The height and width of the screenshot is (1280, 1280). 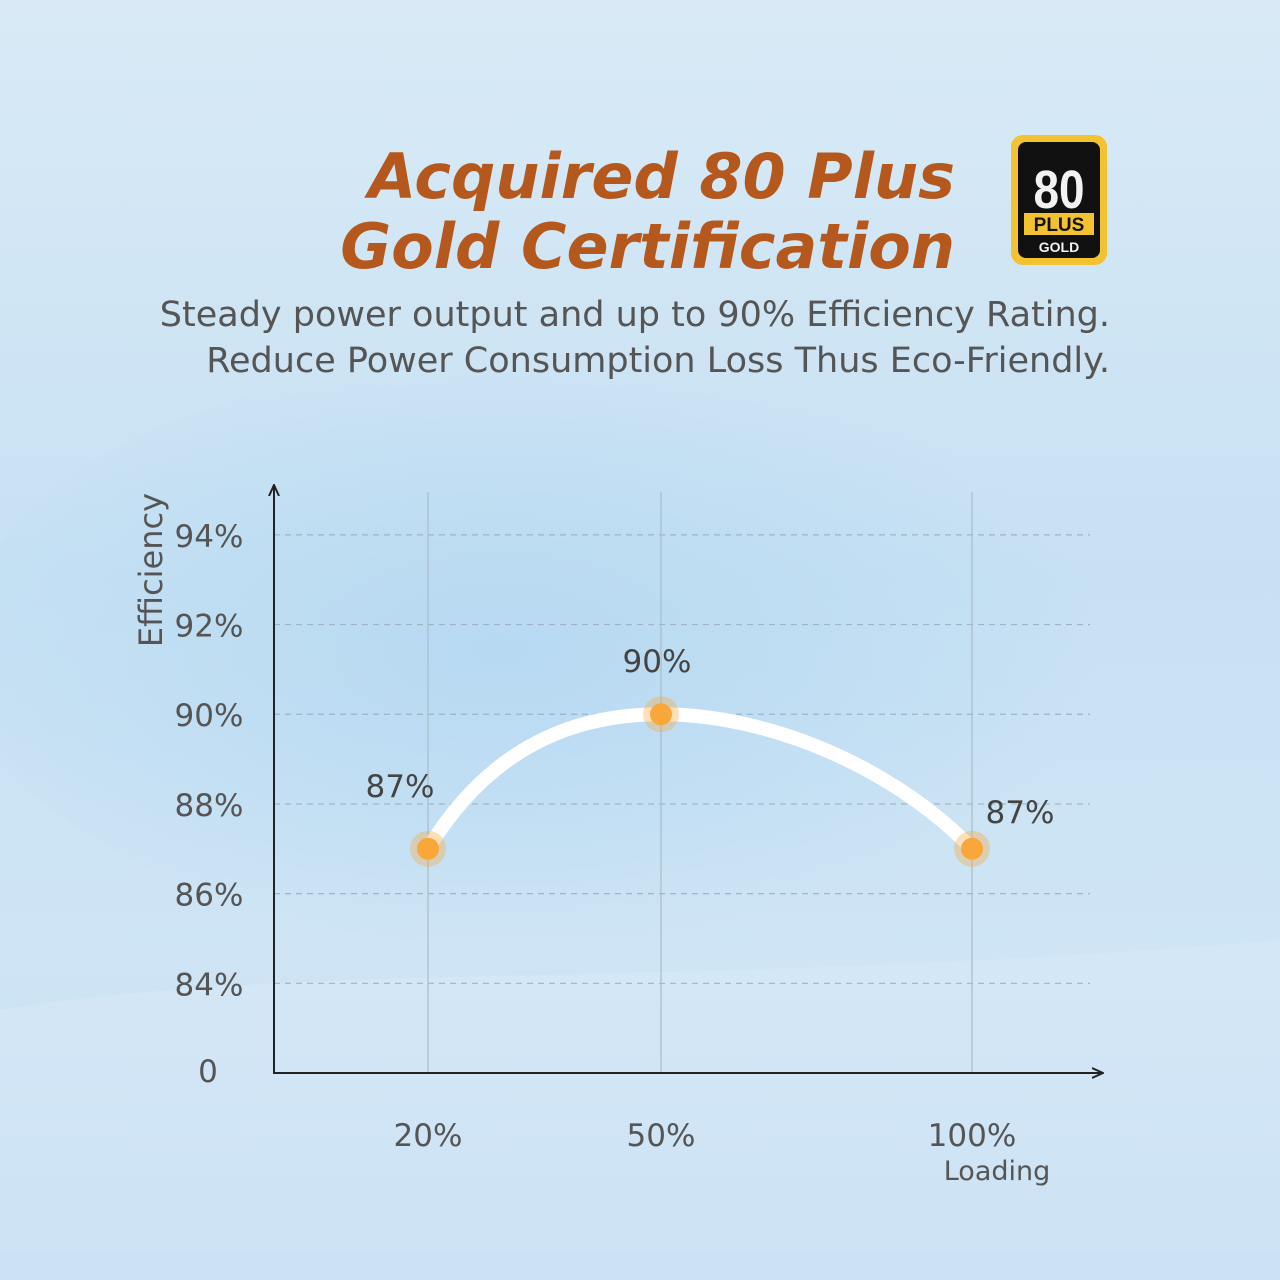 What do you see at coordinates (208, 1072) in the screenshot?
I see `origin-label: 0` at bounding box center [208, 1072].